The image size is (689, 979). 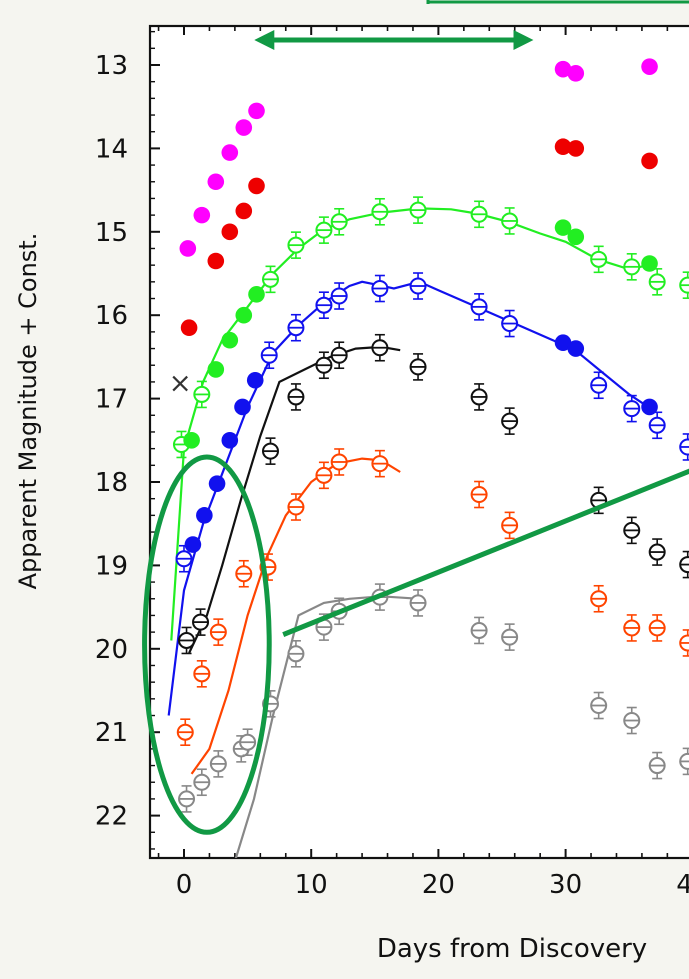 What do you see at coordinates (682, 885) in the screenshot?
I see `x-tick-label: 40` at bounding box center [682, 885].